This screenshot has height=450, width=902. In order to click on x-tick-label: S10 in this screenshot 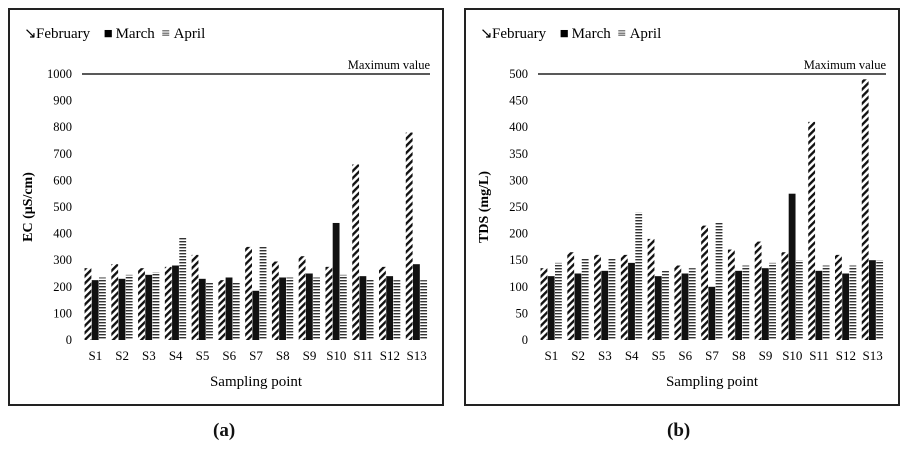, I will do `click(336, 355)`.